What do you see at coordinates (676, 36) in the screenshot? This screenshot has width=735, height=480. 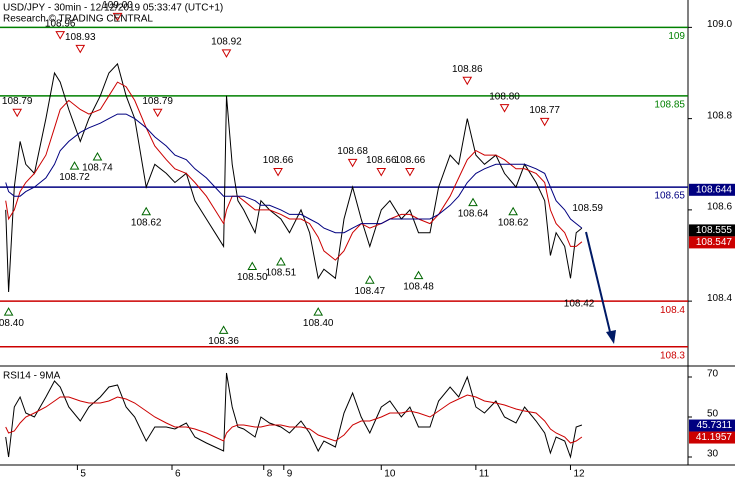 I see `level-label: 109` at bounding box center [676, 36].